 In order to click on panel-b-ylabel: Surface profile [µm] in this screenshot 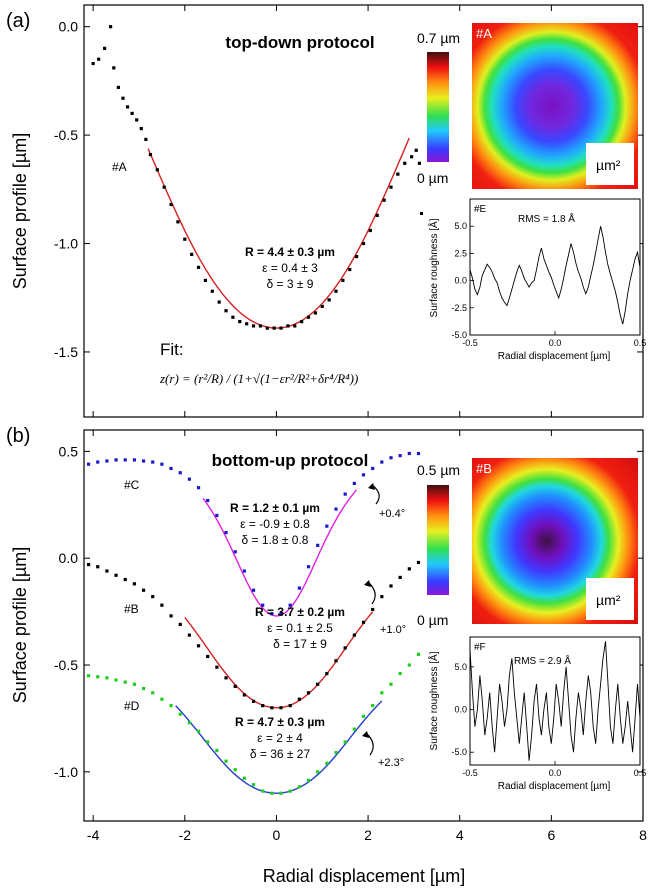, I will do `click(20, 625)`.